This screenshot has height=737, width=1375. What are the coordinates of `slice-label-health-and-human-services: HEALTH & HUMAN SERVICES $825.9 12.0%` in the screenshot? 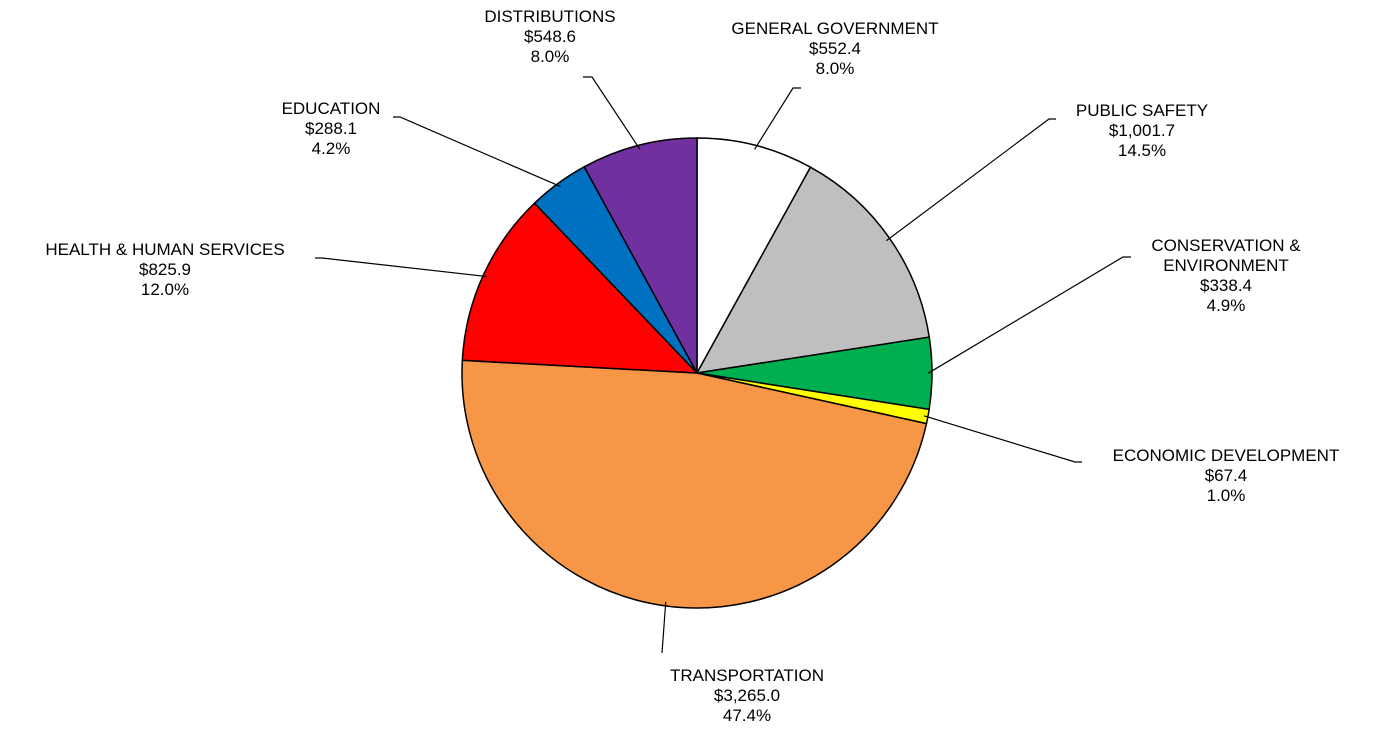 It's located at (164, 269).